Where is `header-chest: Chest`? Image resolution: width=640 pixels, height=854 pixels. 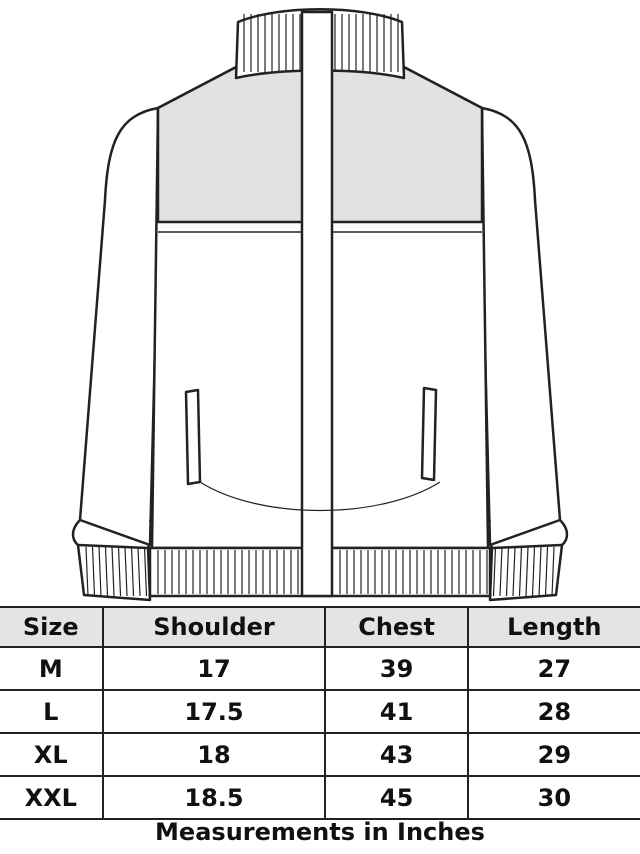
header-chest: Chest is located at coordinates (396, 627).